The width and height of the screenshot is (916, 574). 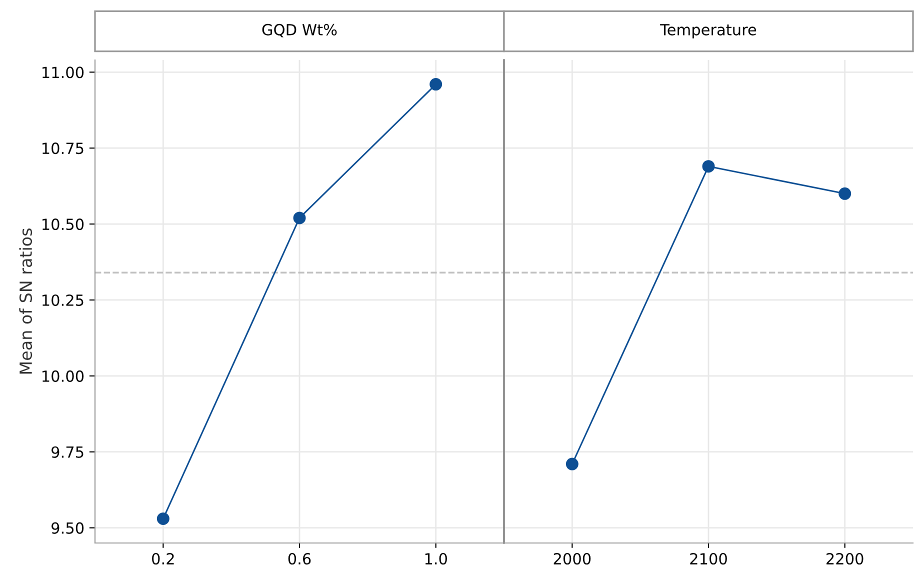 I want to click on x-tick-label: 0.6, so click(x=299, y=558).